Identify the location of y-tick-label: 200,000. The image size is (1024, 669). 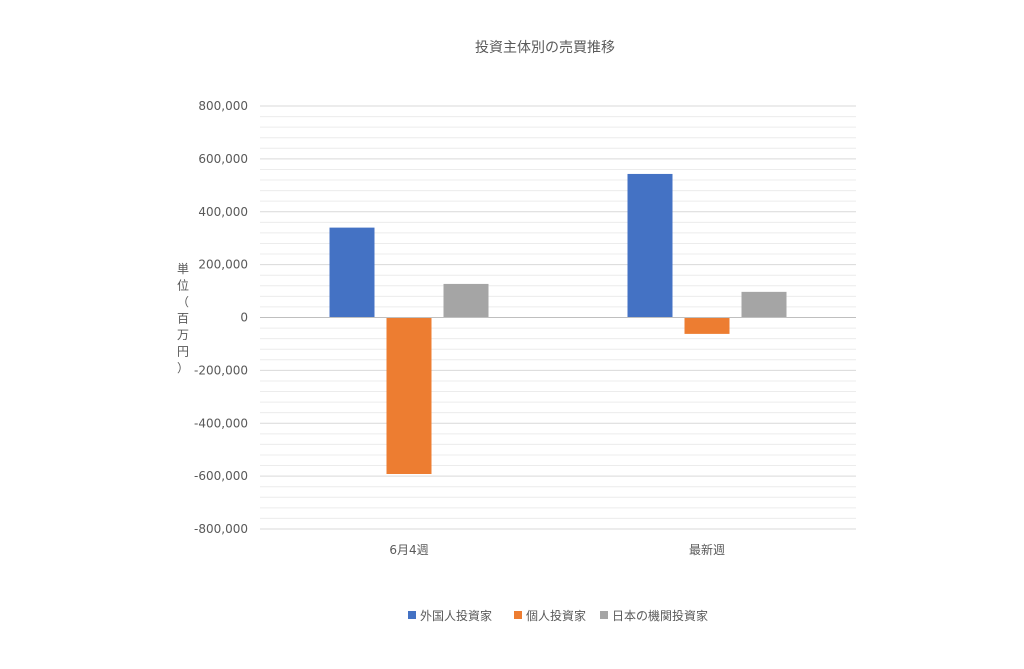
(223, 265).